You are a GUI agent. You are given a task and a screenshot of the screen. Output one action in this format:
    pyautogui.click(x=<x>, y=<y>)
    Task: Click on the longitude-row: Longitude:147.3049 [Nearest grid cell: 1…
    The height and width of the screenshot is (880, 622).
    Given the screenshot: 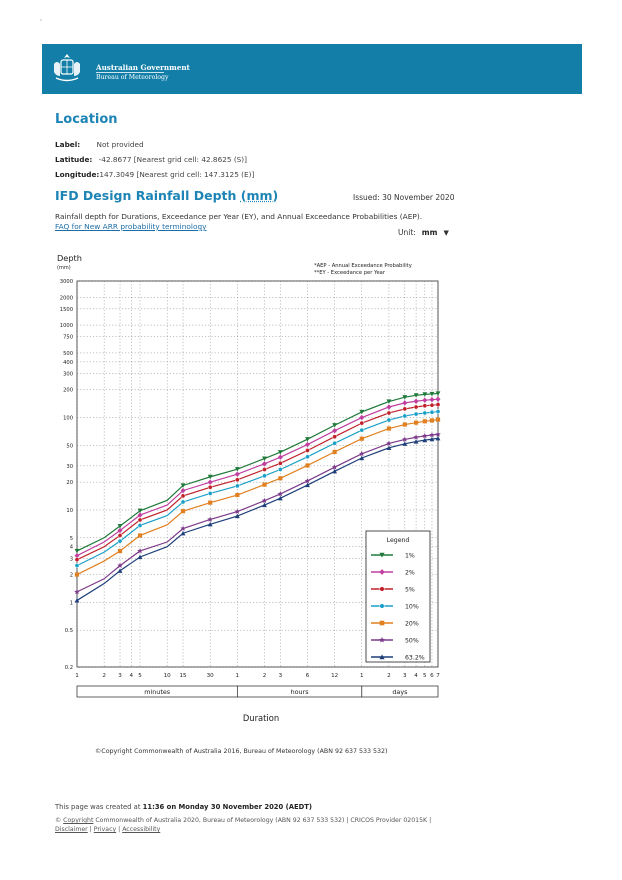 What is the action you would take?
    pyautogui.click(x=154, y=174)
    